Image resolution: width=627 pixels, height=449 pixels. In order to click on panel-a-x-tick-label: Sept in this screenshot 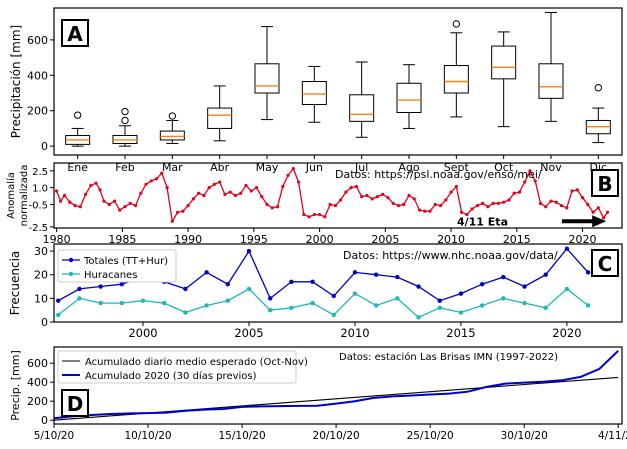, I will do `click(457, 167)`.